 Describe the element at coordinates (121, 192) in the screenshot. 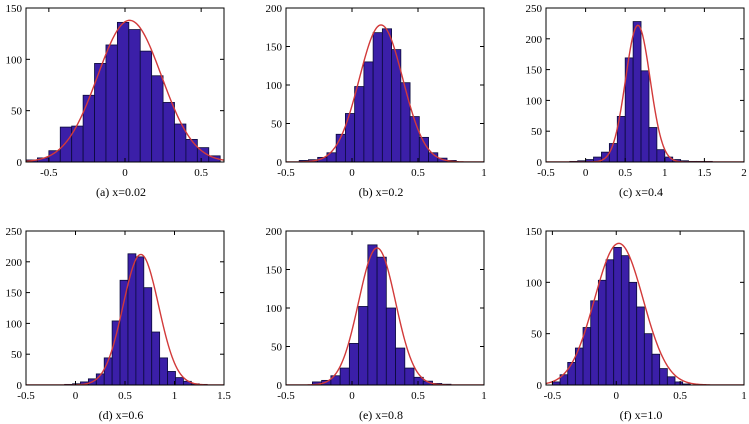

I see `panel-caption: (a) x=0.02` at that location.